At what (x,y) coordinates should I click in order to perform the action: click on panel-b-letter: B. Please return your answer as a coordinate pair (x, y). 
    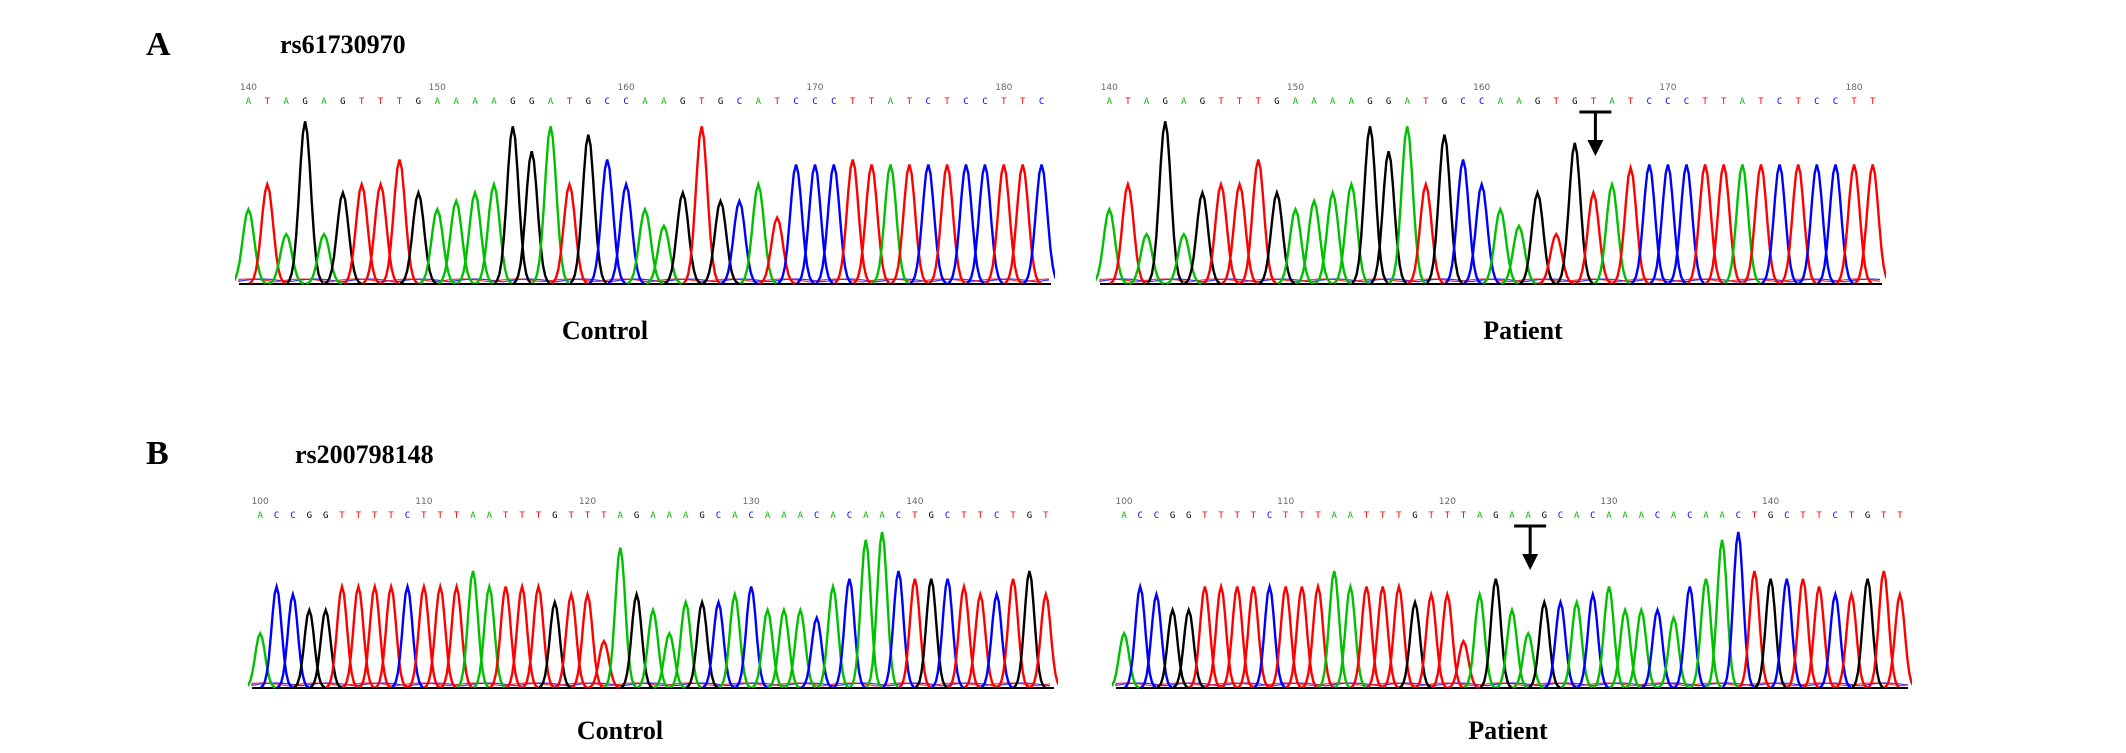
    Looking at the image, I should click on (157, 453).